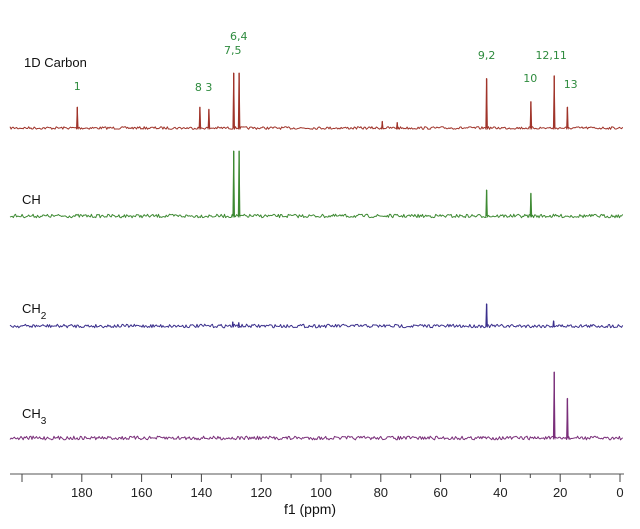 This screenshot has height=529, width=640. What do you see at coordinates (321, 492) in the screenshot?
I see `x-tick-label-100: 100` at bounding box center [321, 492].